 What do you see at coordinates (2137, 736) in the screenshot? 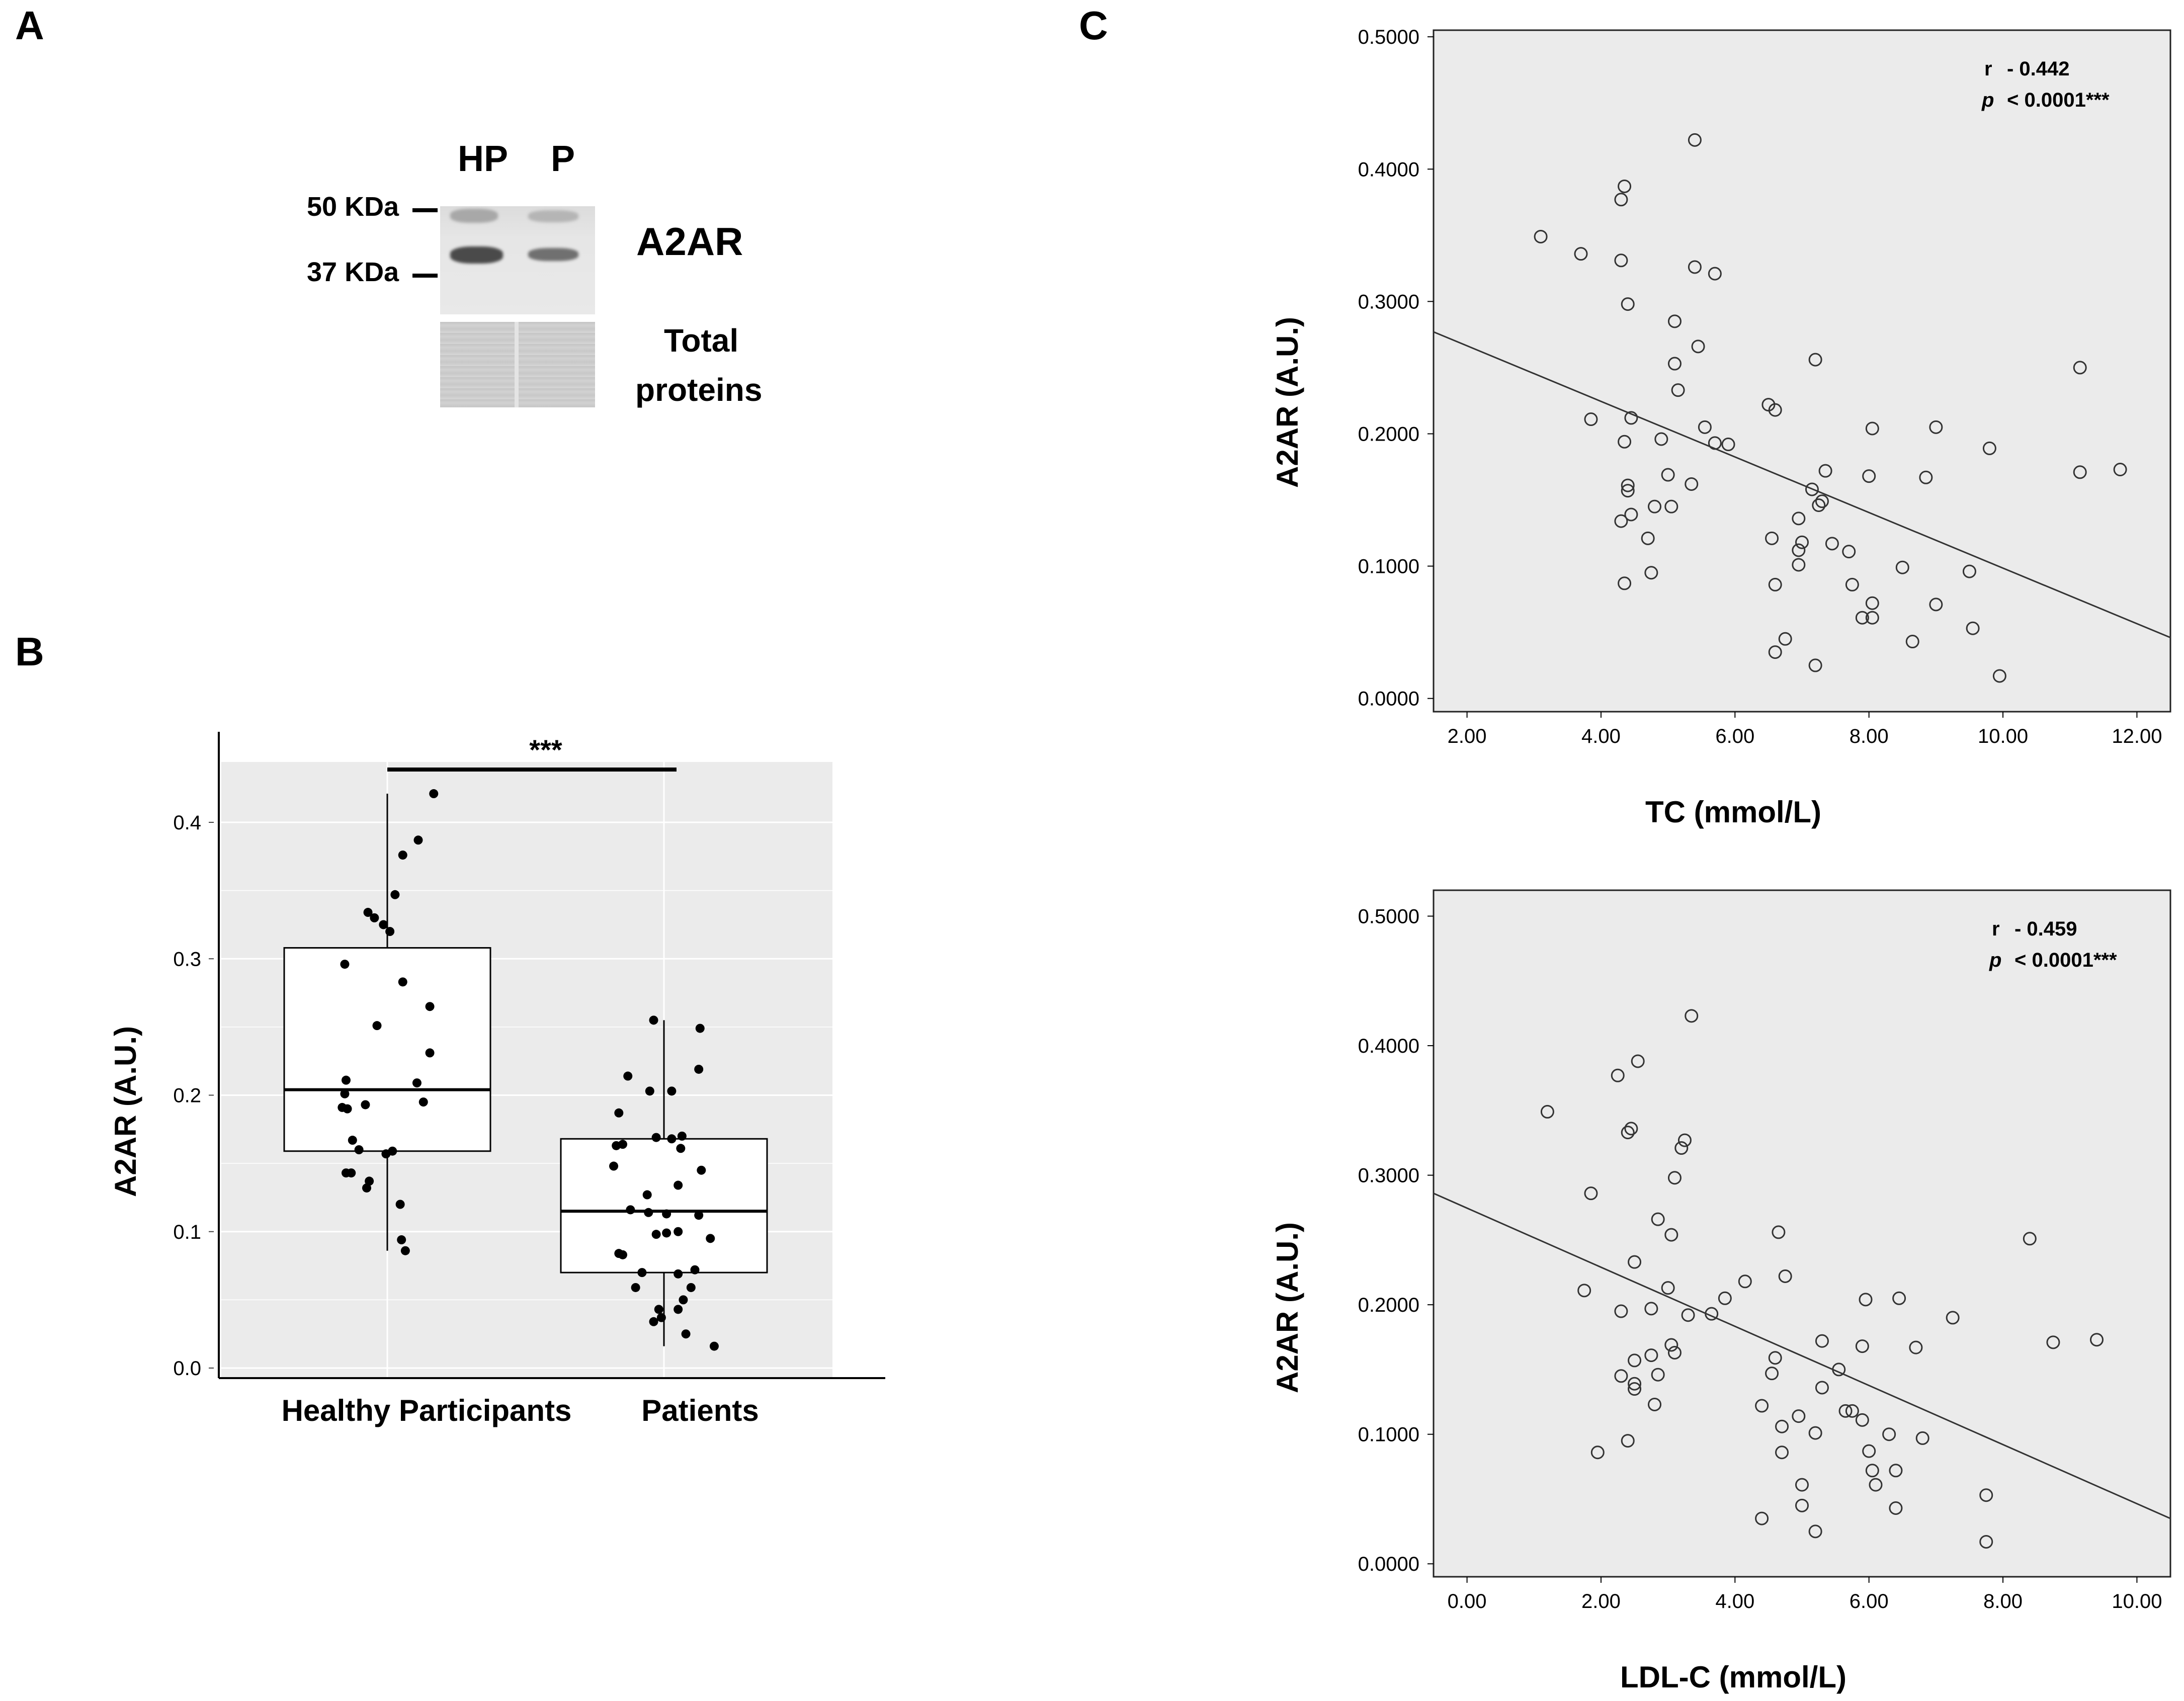
I see `x-tick-label: 12.00` at bounding box center [2137, 736].